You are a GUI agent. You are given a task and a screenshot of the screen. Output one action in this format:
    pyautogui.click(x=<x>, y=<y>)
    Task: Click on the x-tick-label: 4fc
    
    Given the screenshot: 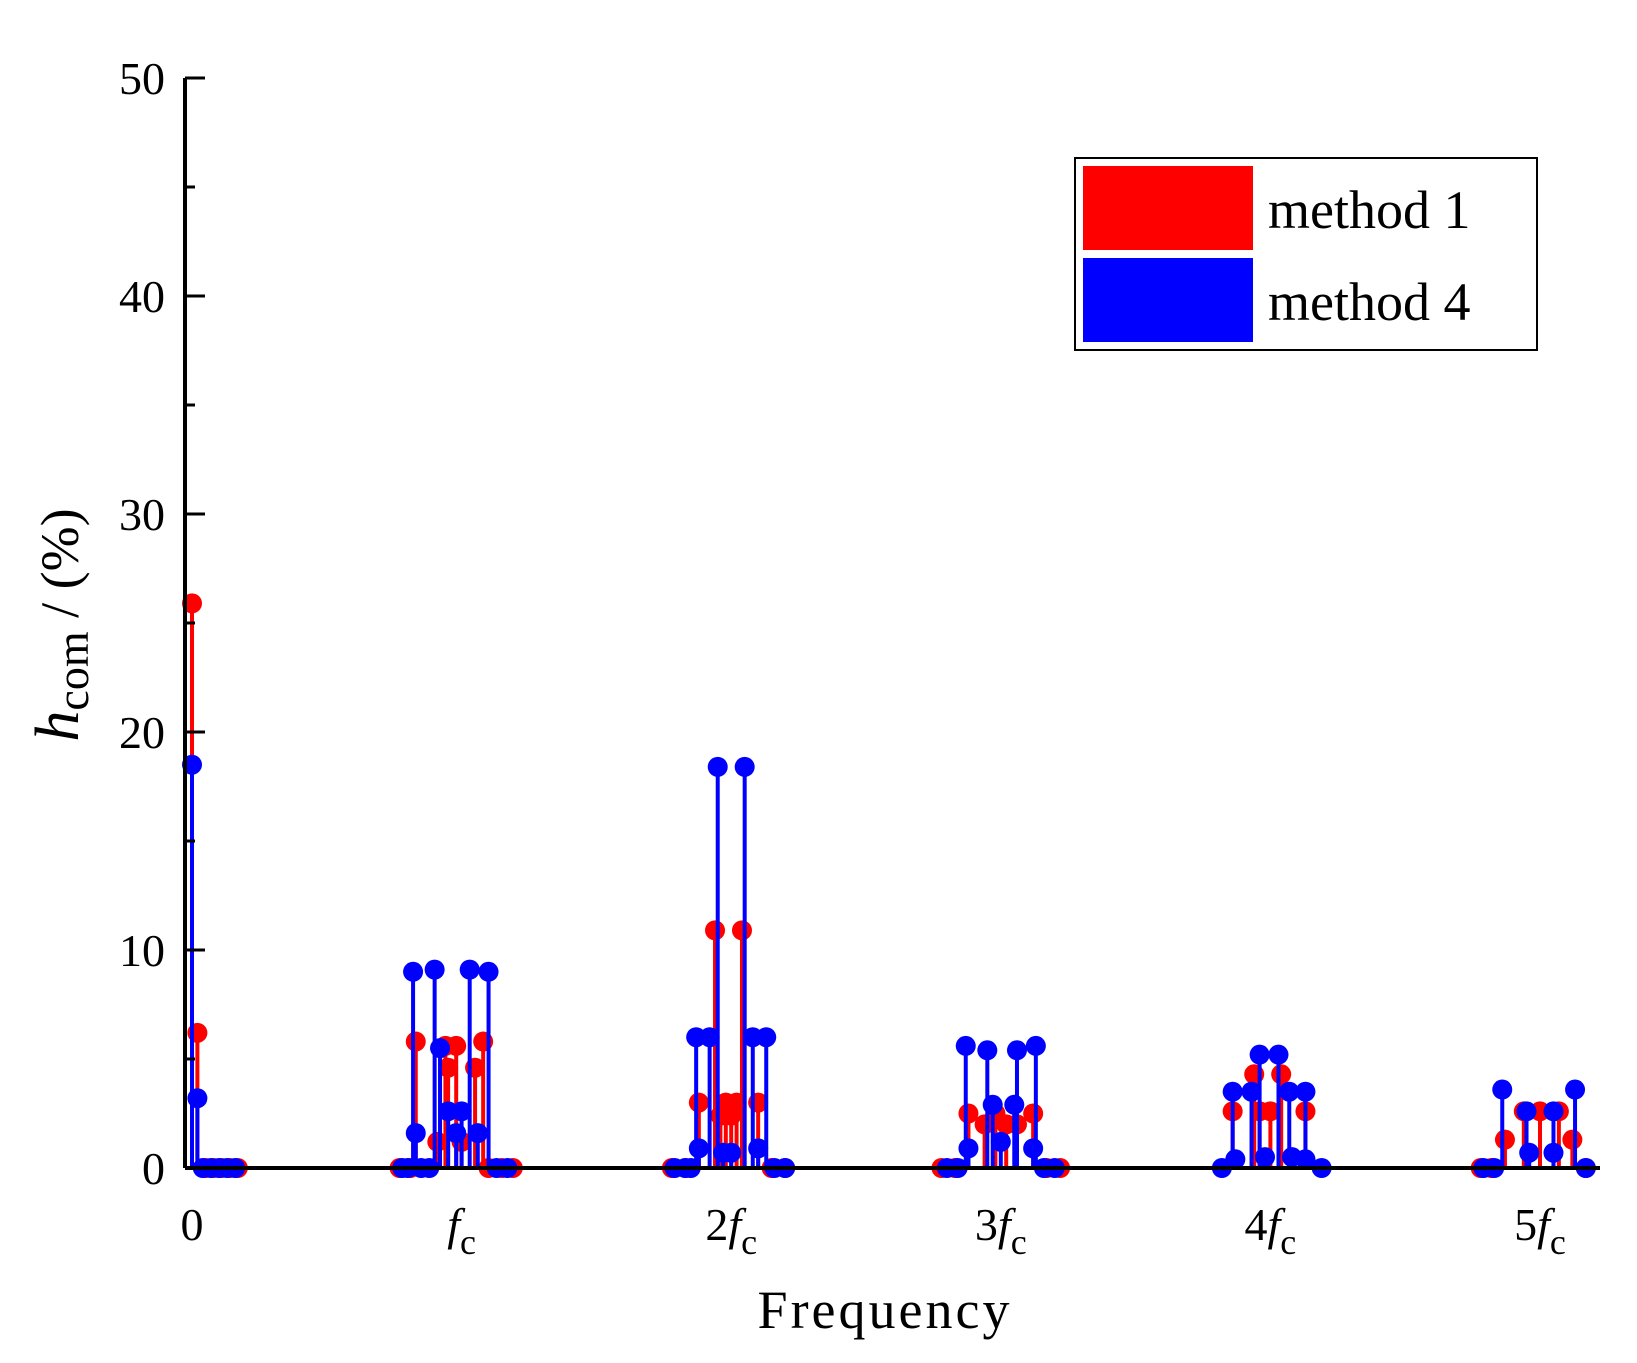 What is the action you would take?
    pyautogui.click(x=1271, y=1230)
    